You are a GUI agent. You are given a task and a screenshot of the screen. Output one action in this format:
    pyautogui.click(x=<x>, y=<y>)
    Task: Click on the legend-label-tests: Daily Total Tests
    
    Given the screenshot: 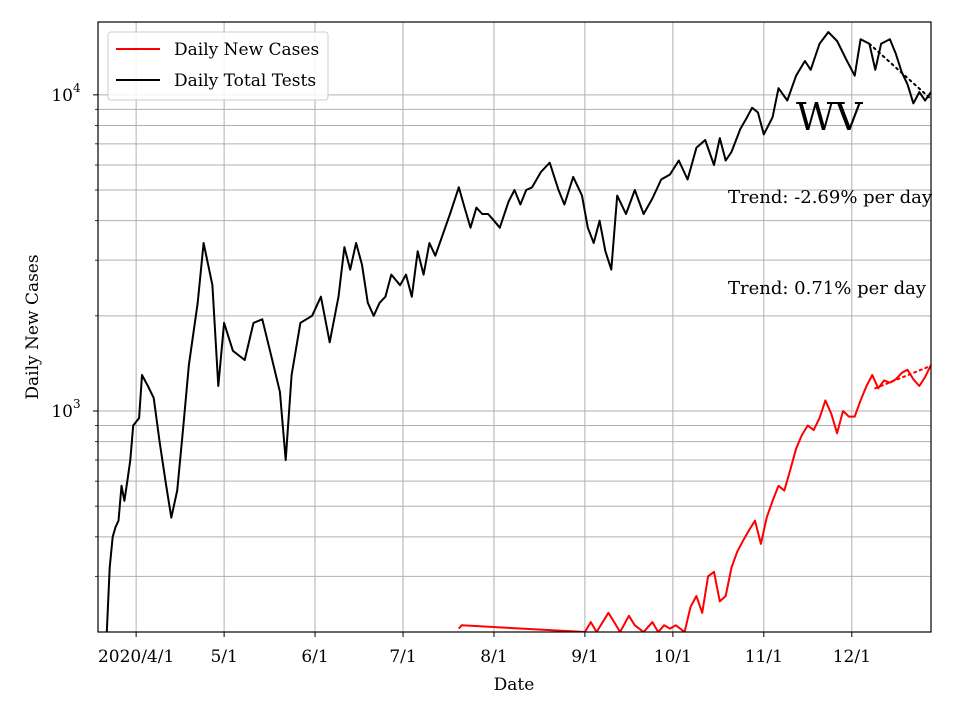 What is the action you would take?
    pyautogui.click(x=245, y=81)
    